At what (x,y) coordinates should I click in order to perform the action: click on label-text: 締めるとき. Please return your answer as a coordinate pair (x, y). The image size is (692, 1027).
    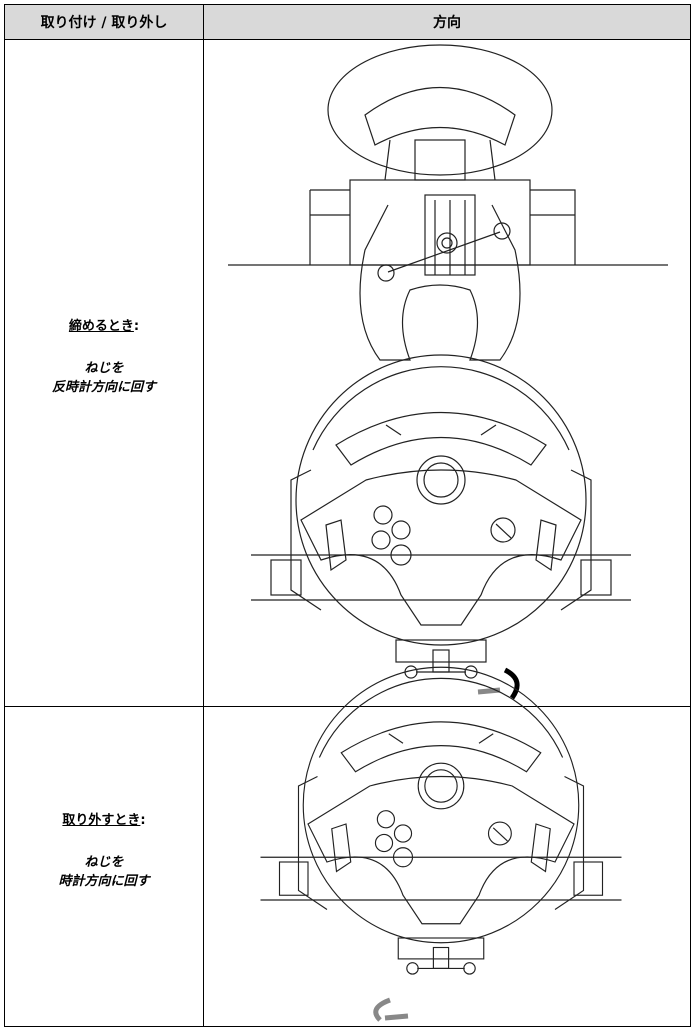
    Looking at the image, I should click on (101, 326).